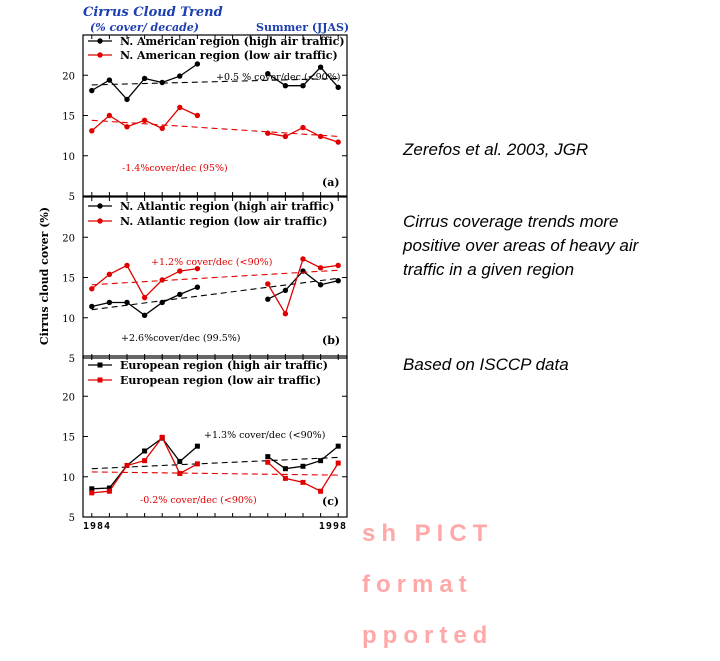 The height and width of the screenshot is (661, 720). Describe the element at coordinates (198, 500) in the screenshot. I see `trend-label-low: -0.2% cover/dec (<90%)` at that location.